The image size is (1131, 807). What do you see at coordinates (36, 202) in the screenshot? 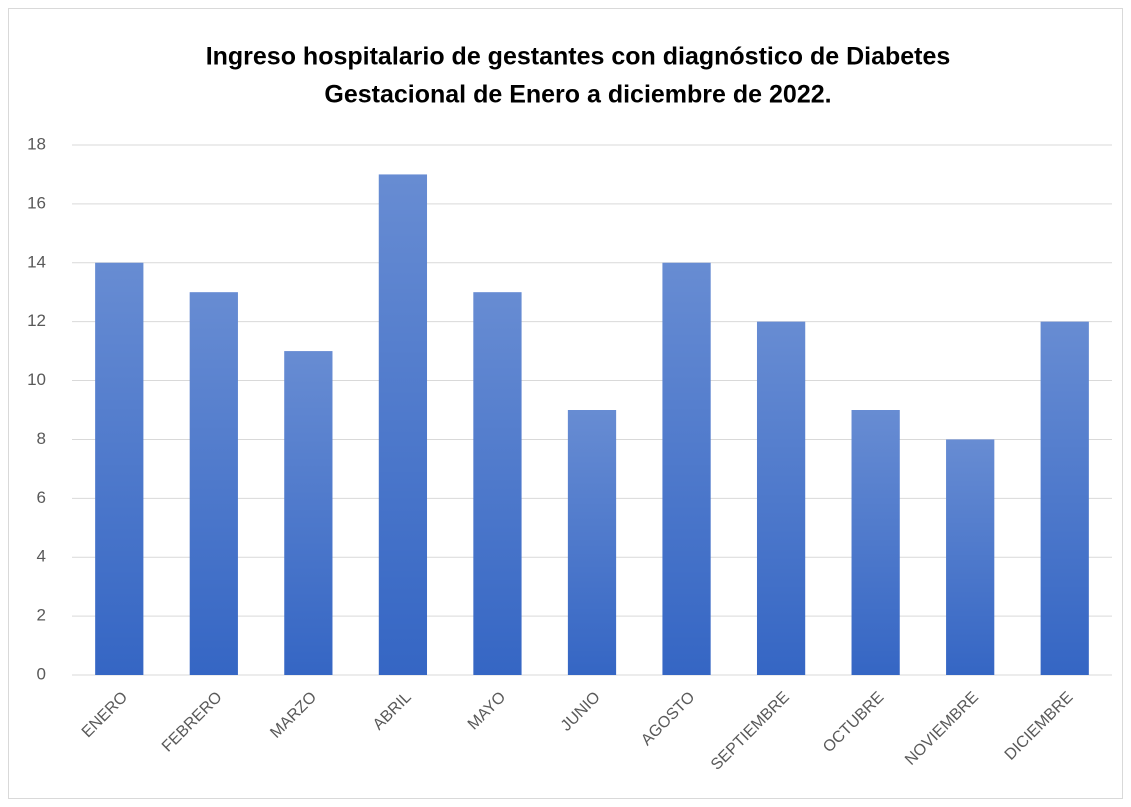
I see `y-tick-label: 16` at bounding box center [36, 202].